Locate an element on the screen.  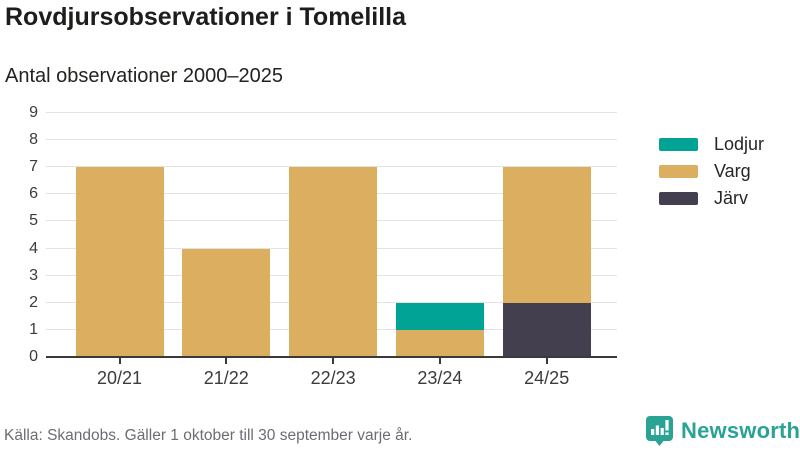
legend-item-varg: Varg is located at coordinates (711, 171).